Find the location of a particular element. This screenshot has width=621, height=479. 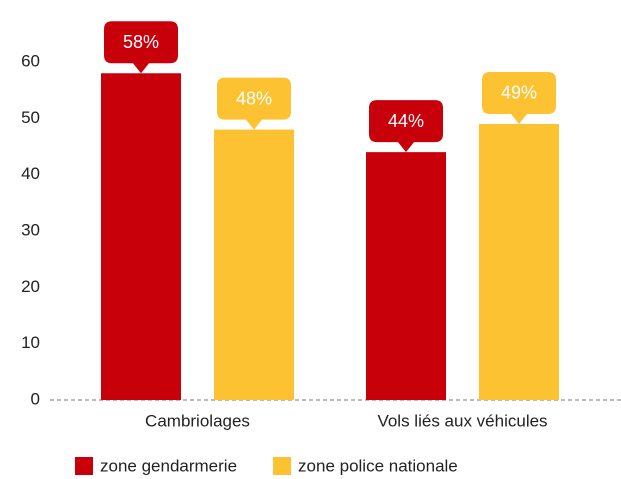

y-tick-label: 50 is located at coordinates (30, 117).